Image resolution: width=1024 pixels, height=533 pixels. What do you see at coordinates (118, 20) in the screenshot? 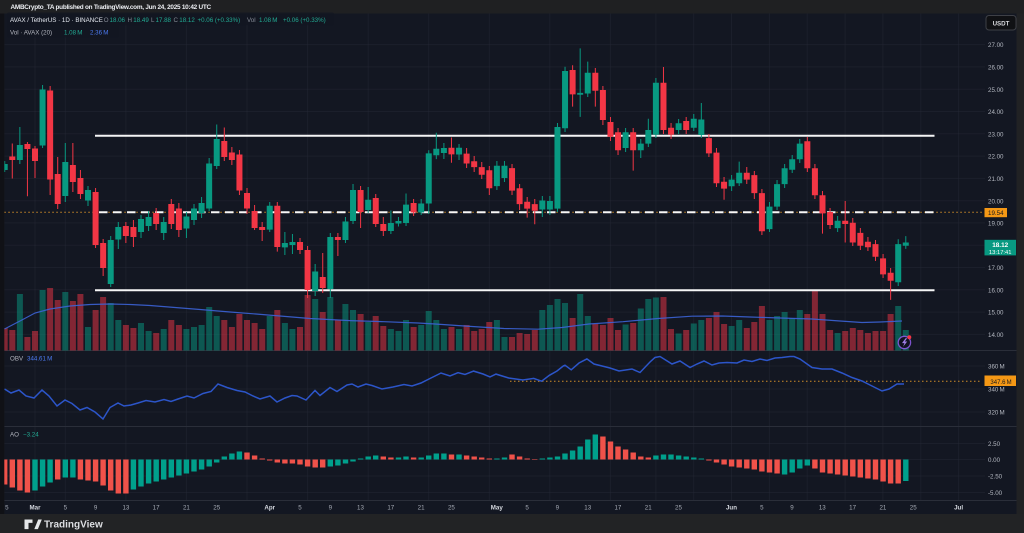
I see `svg-text: 18.06` at bounding box center [118, 20].